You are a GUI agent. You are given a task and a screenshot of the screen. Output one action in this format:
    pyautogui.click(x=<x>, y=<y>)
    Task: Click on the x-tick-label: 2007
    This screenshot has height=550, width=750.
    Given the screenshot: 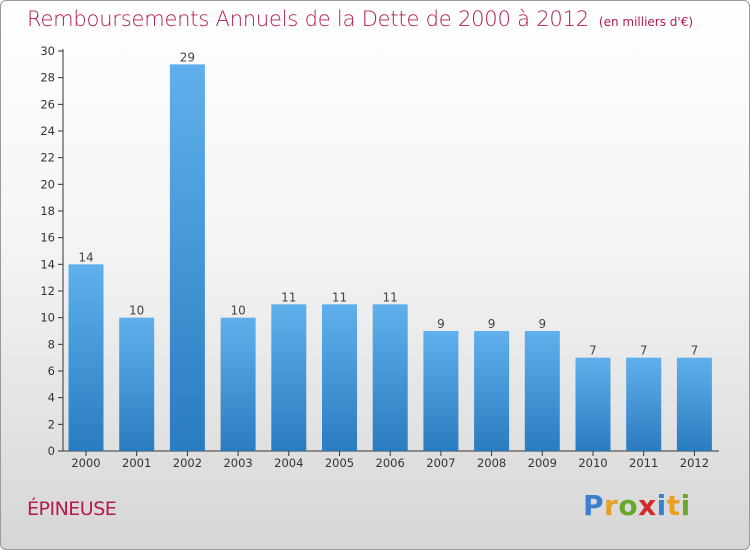 What is the action you would take?
    pyautogui.click(x=440, y=463)
    